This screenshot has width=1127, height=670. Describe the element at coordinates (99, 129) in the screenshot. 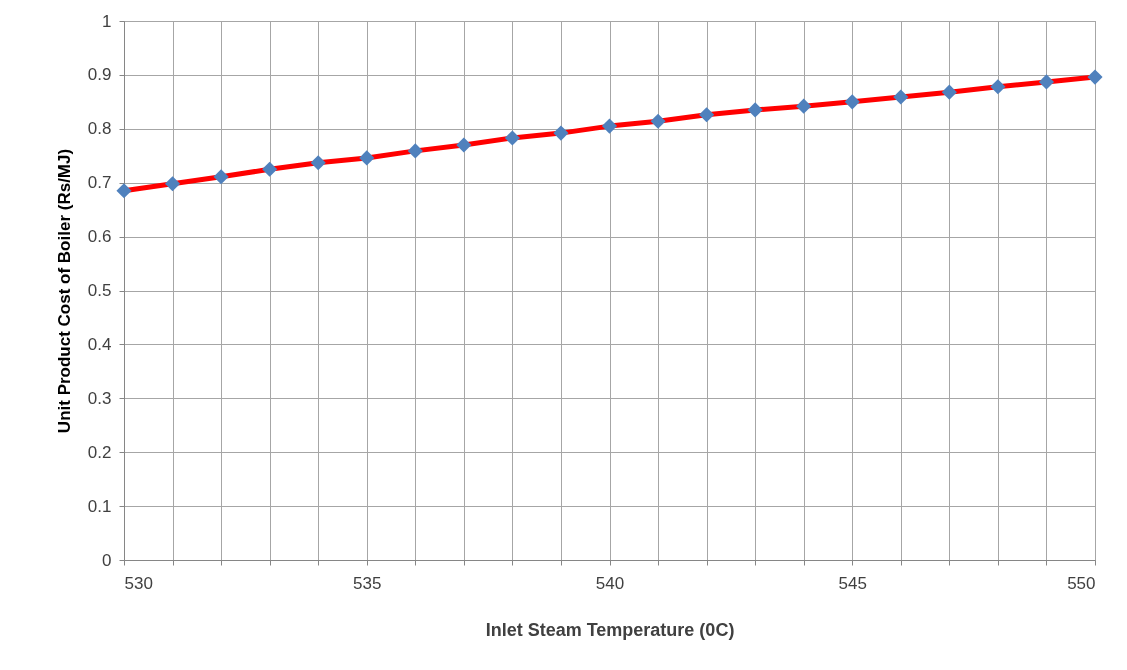

I see `y-tick-label: 0.8` at that location.